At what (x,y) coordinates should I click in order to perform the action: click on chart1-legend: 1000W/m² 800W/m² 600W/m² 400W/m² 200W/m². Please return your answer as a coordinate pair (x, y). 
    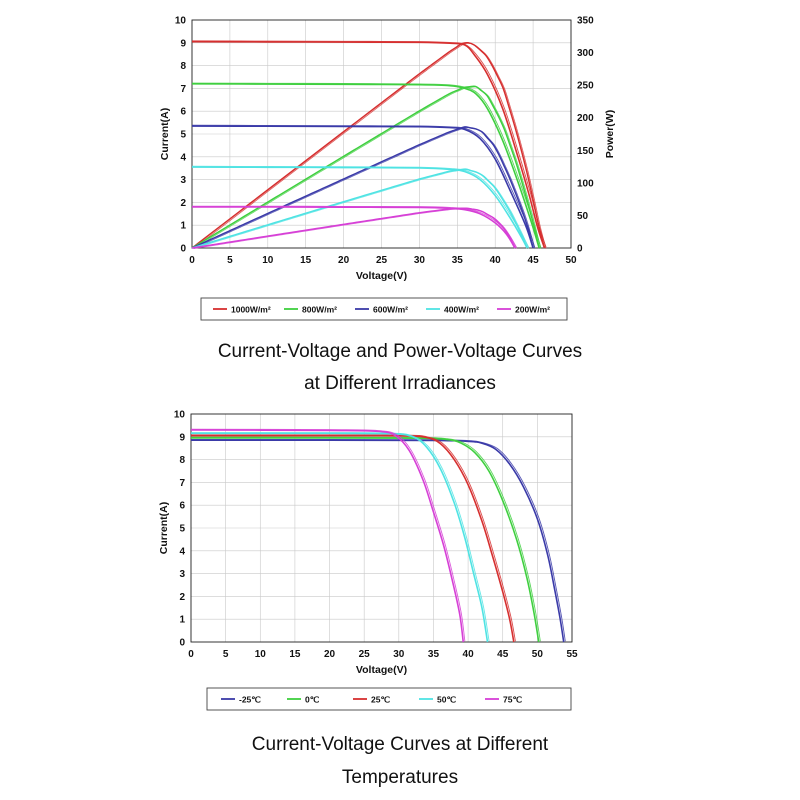
    Looking at the image, I should click on (384, 309).